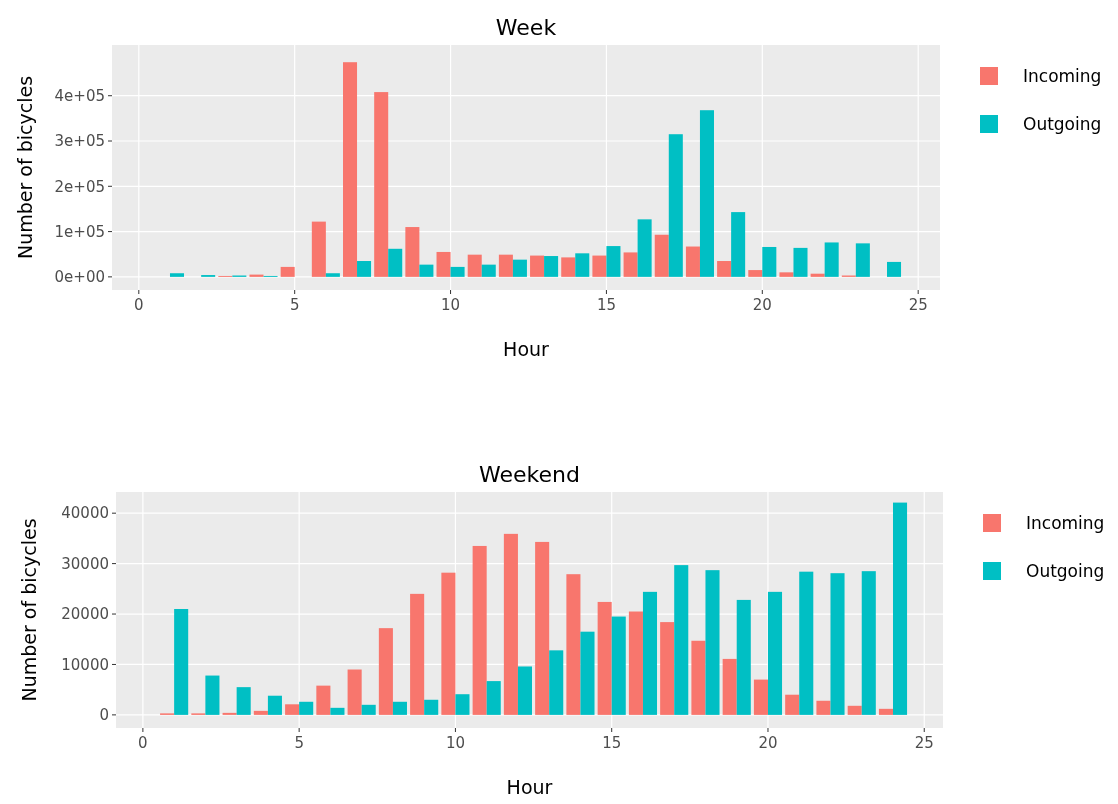 The height and width of the screenshot is (804, 1118). Describe the element at coordinates (79, 141) in the screenshot. I see `y-tick-label: 3e+05` at that location.